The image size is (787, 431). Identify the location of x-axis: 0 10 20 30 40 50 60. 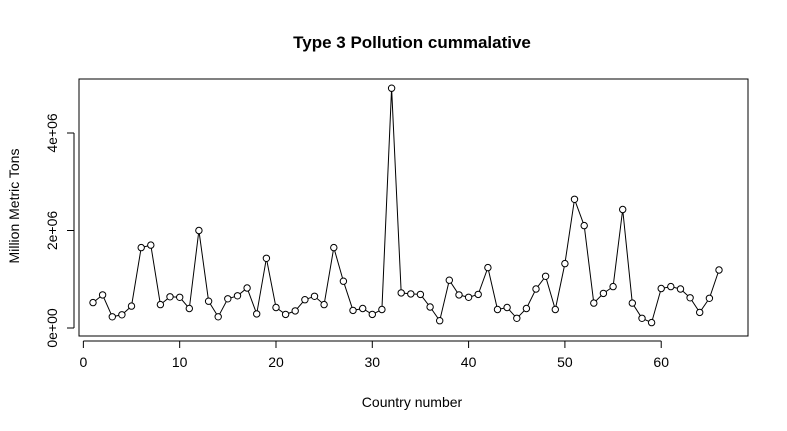
(374, 355).